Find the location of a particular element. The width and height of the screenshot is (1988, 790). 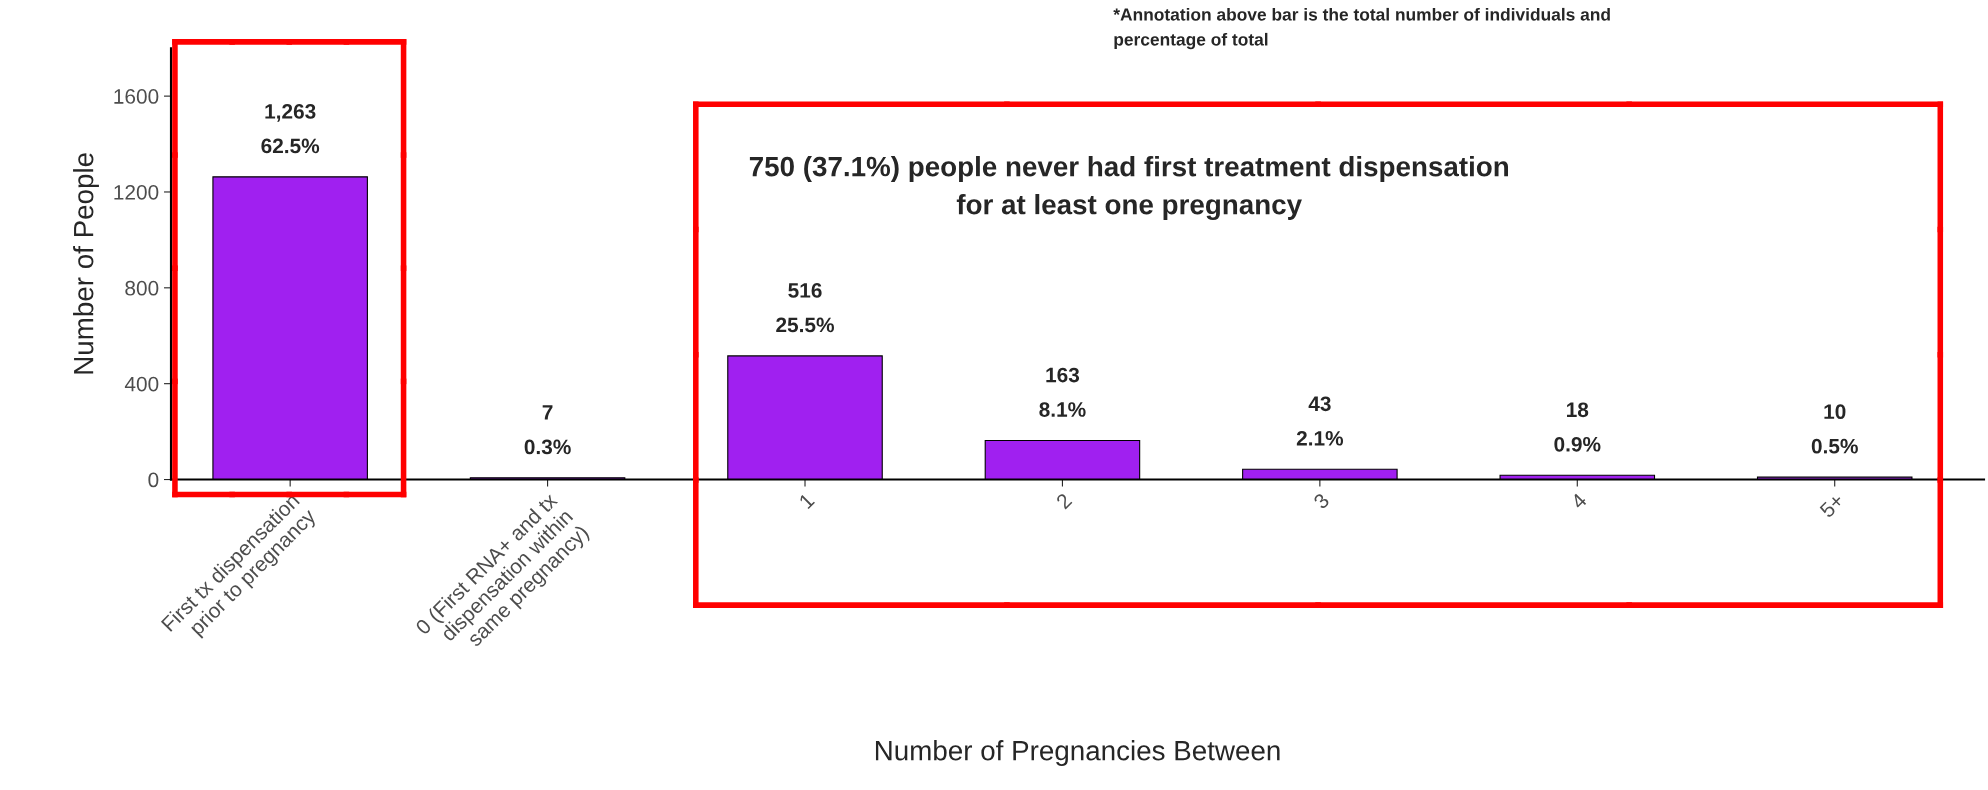

x-tick-label: 1 is located at coordinates (806, 501).